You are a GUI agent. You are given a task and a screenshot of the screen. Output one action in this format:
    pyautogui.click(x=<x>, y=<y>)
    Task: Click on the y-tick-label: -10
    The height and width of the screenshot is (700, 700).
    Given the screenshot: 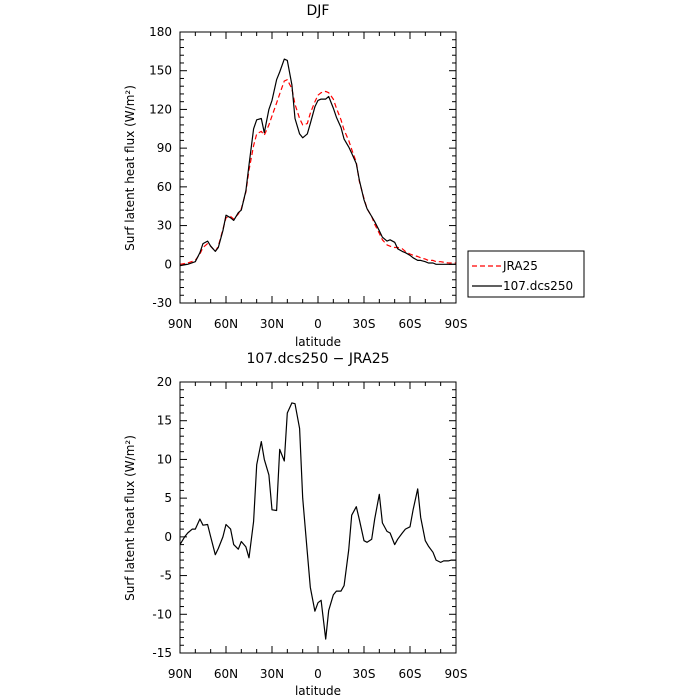 What is the action you would take?
    pyautogui.click(x=162, y=614)
    